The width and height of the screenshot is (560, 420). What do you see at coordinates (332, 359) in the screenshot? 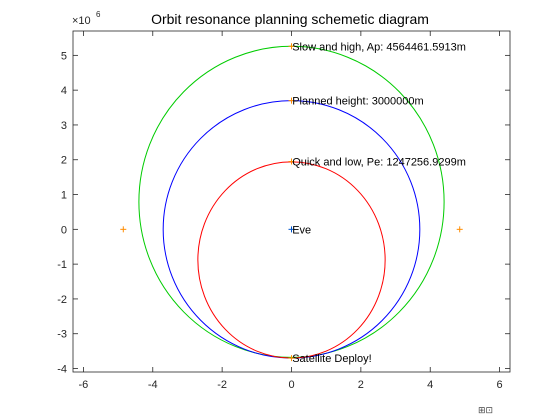
I see `annotation-label: Satellite Deploy!` at bounding box center [332, 359].